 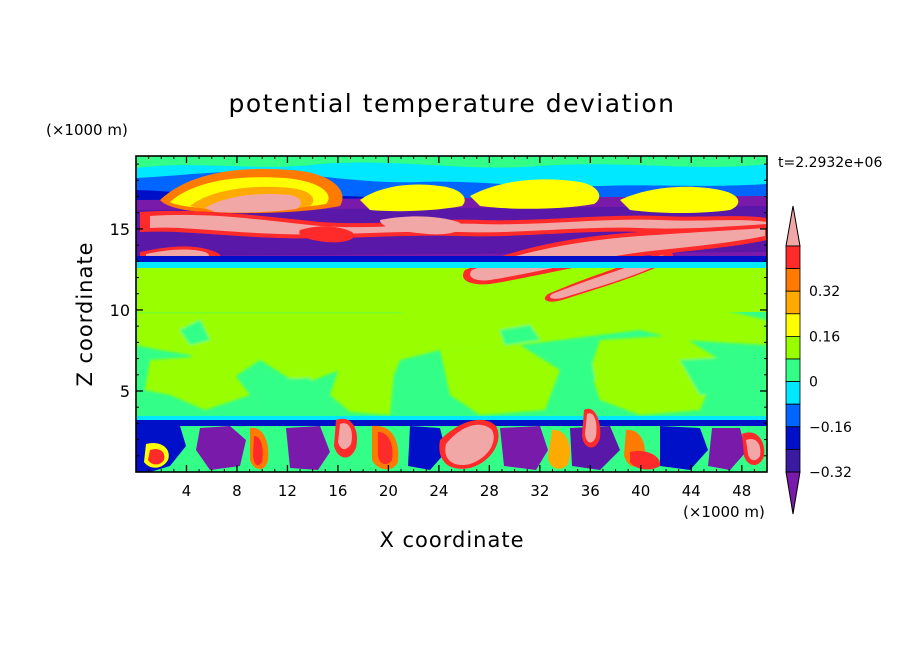 What do you see at coordinates (640, 491) in the screenshot?
I see `x-tick-label: 40` at bounding box center [640, 491].